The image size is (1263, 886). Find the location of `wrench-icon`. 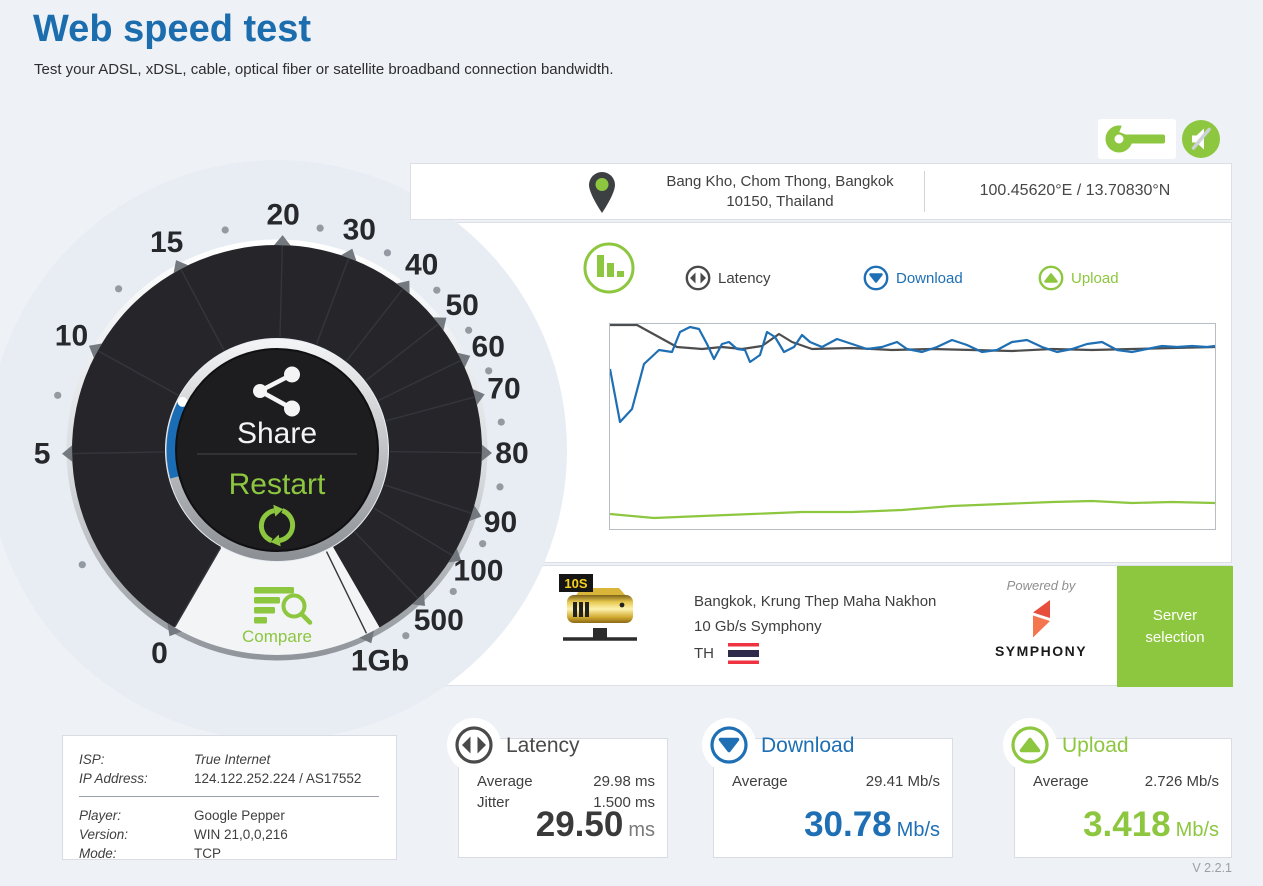

wrench-icon is located at coordinates (1135, 137).